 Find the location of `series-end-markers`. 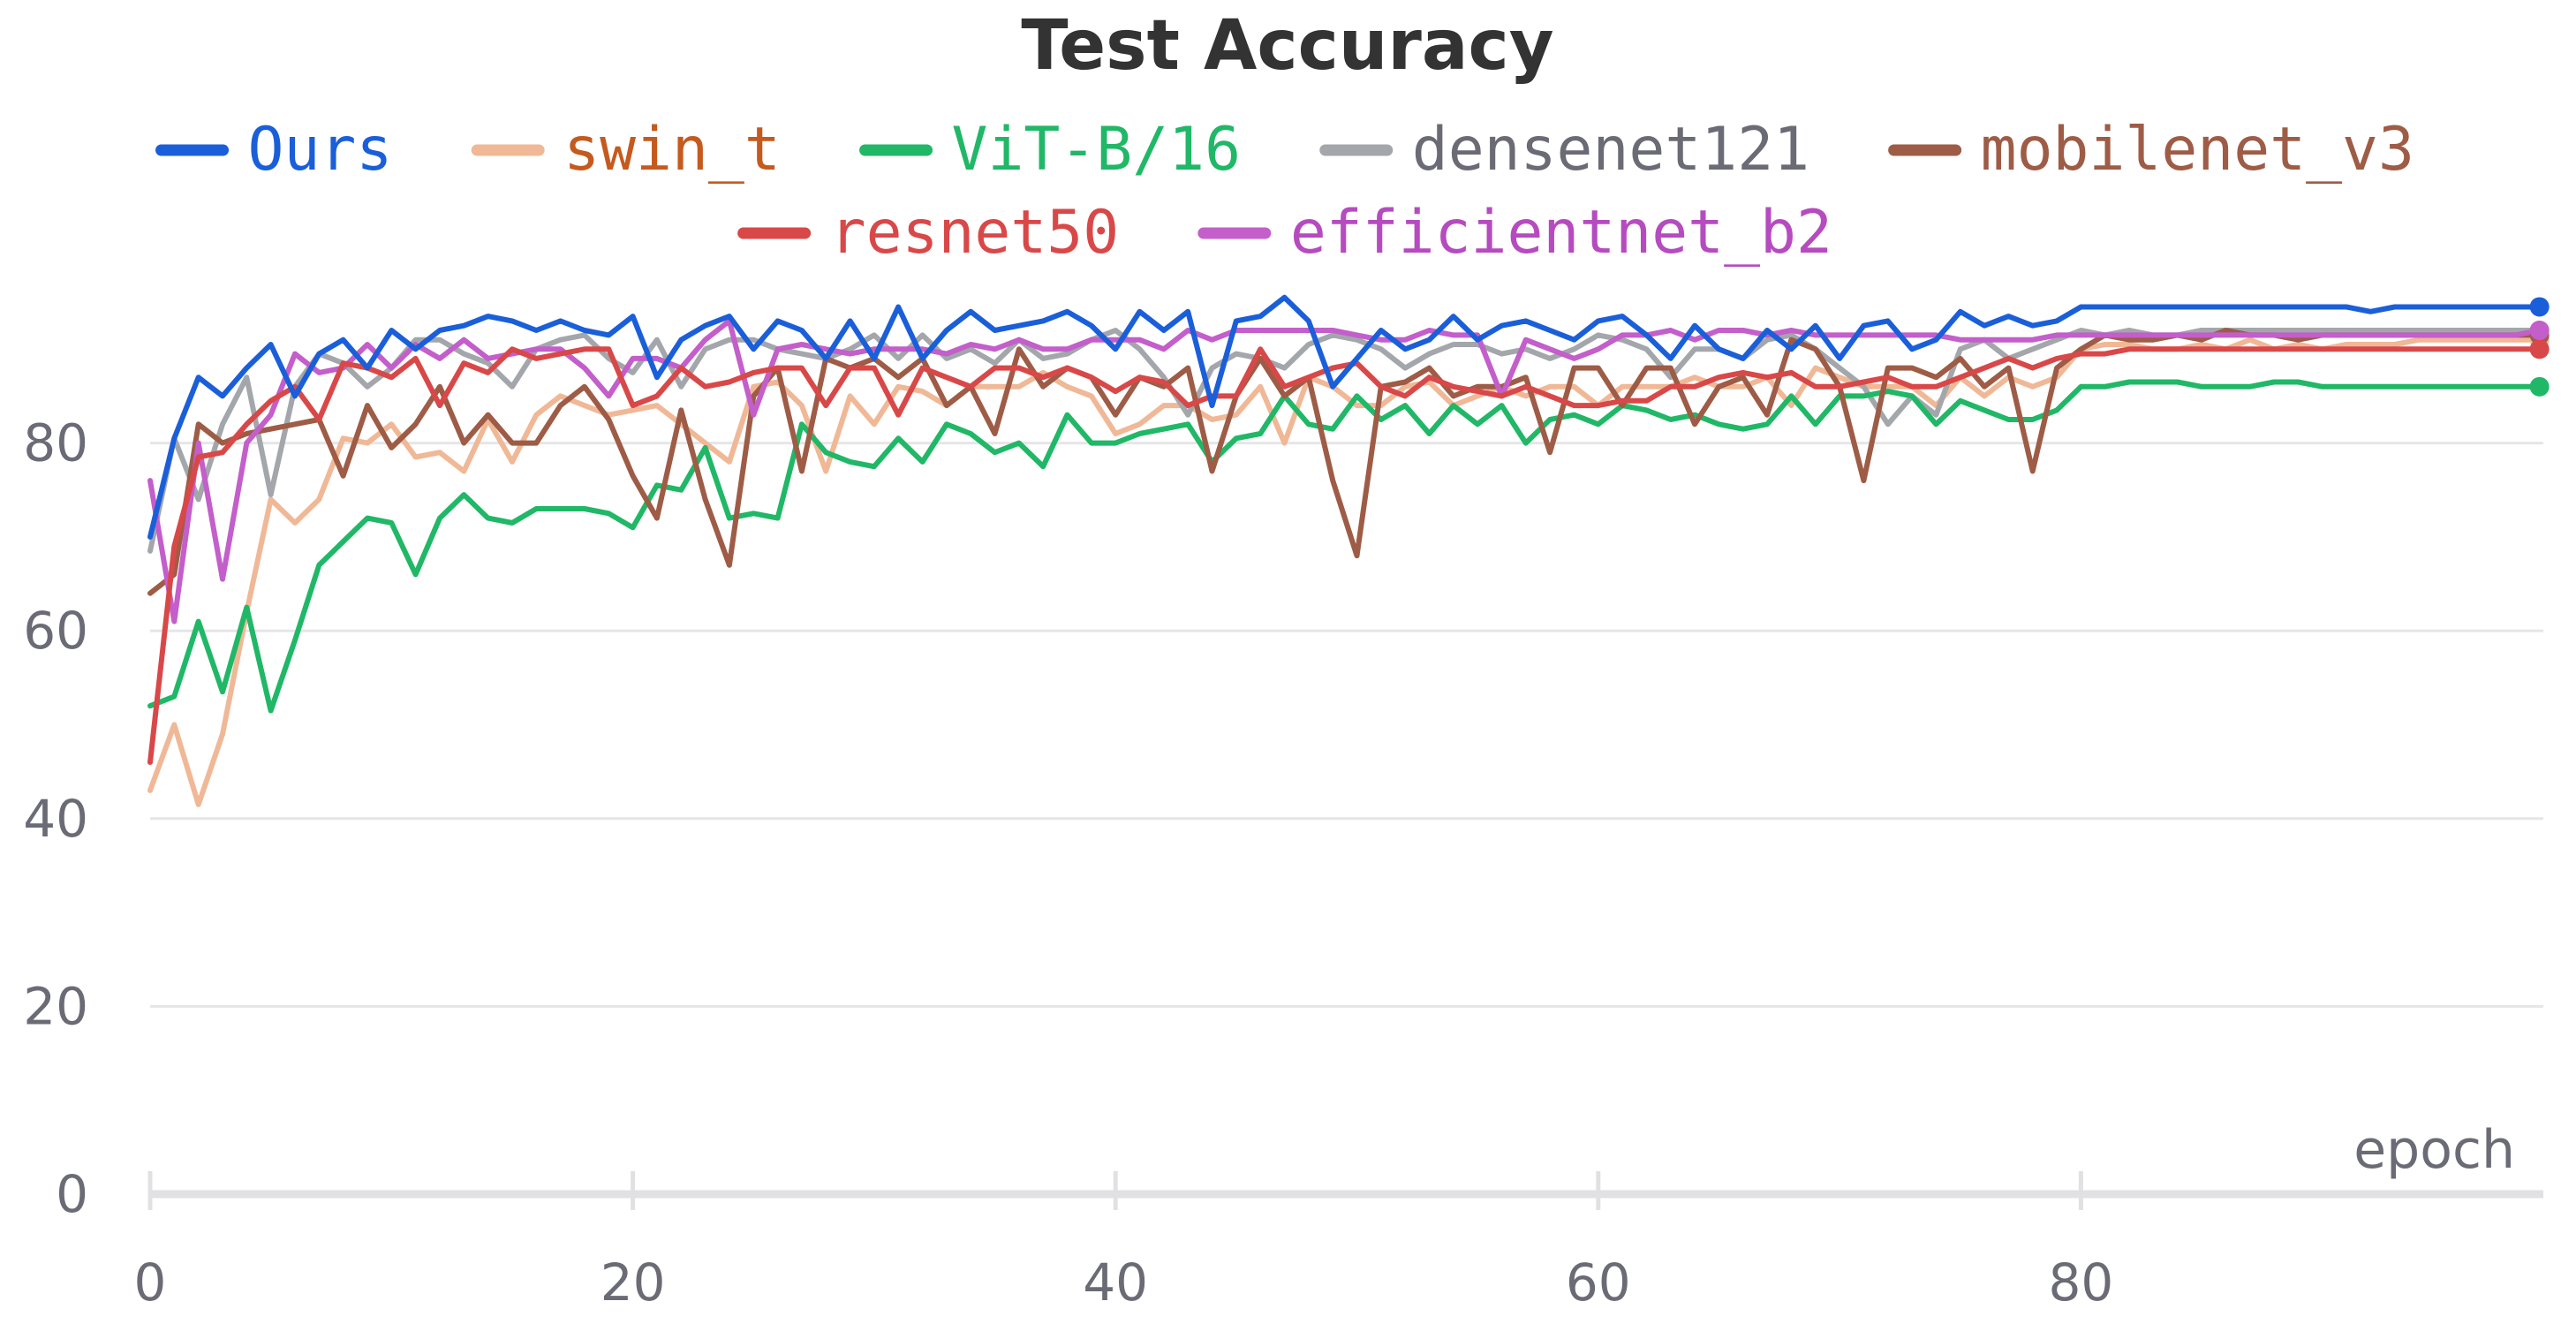

series-end-markers is located at coordinates (2539, 347).